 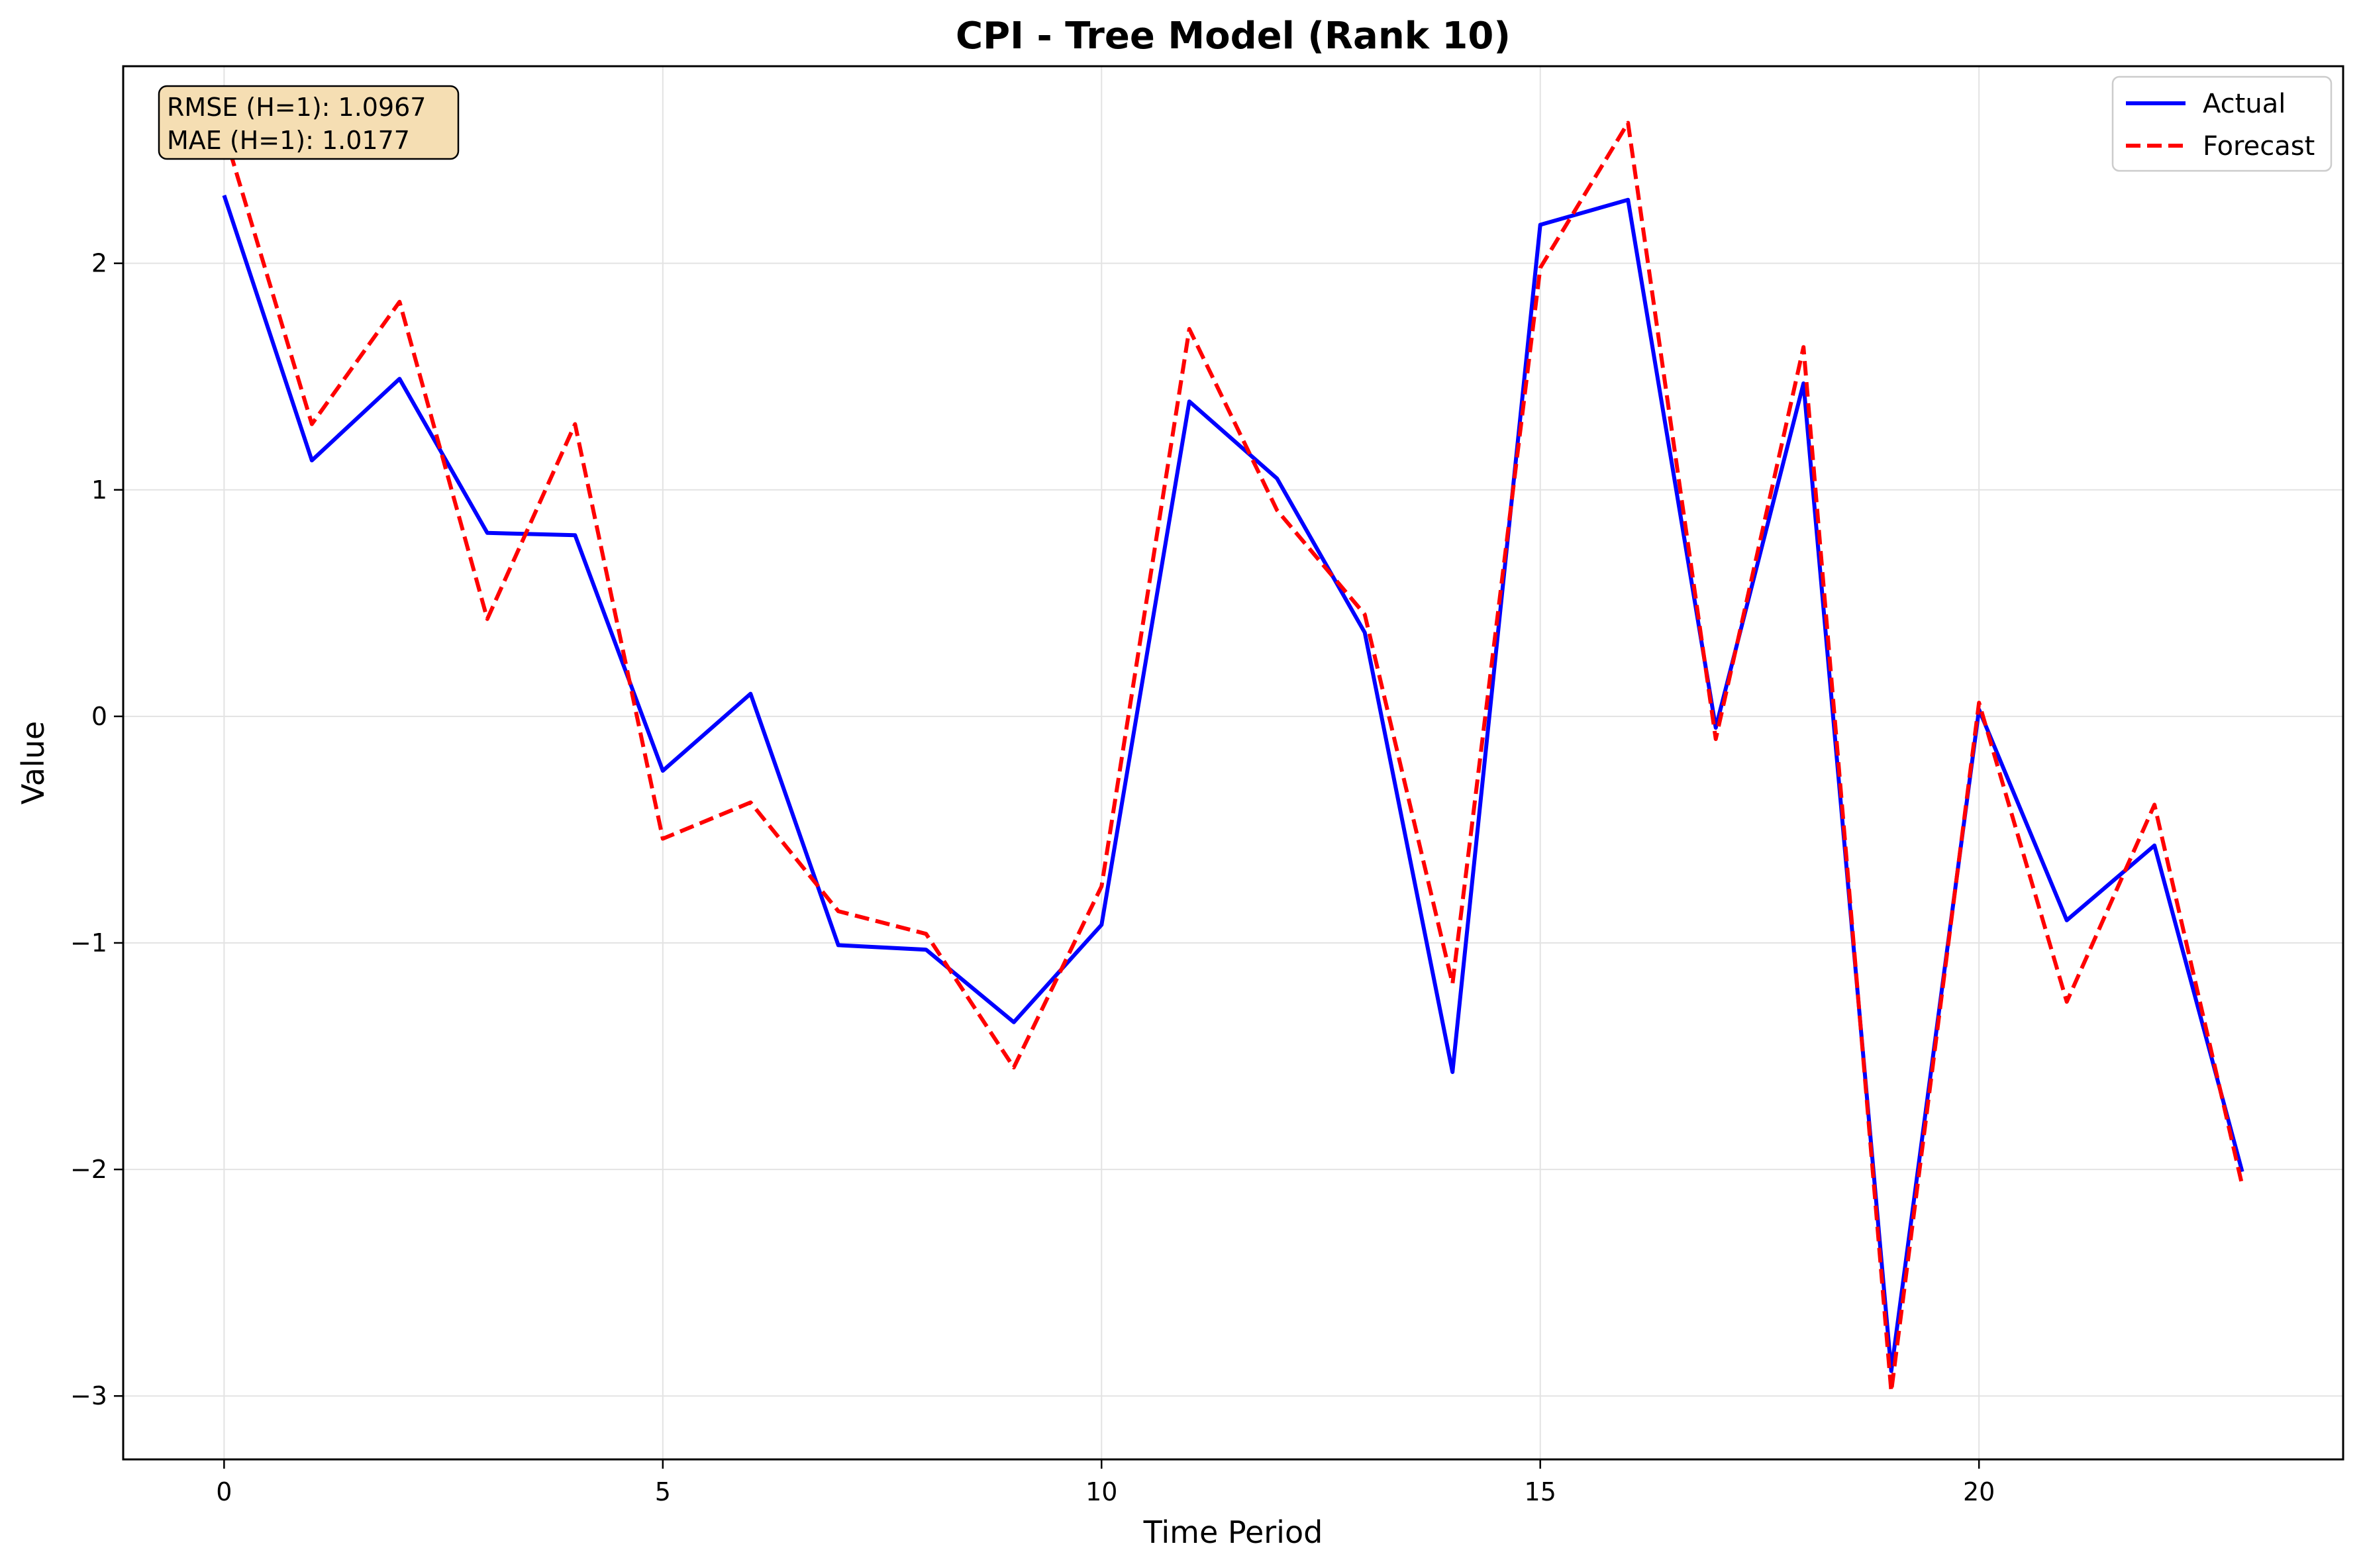 I want to click on legend: Actual Forecast, so click(x=2222, y=123).